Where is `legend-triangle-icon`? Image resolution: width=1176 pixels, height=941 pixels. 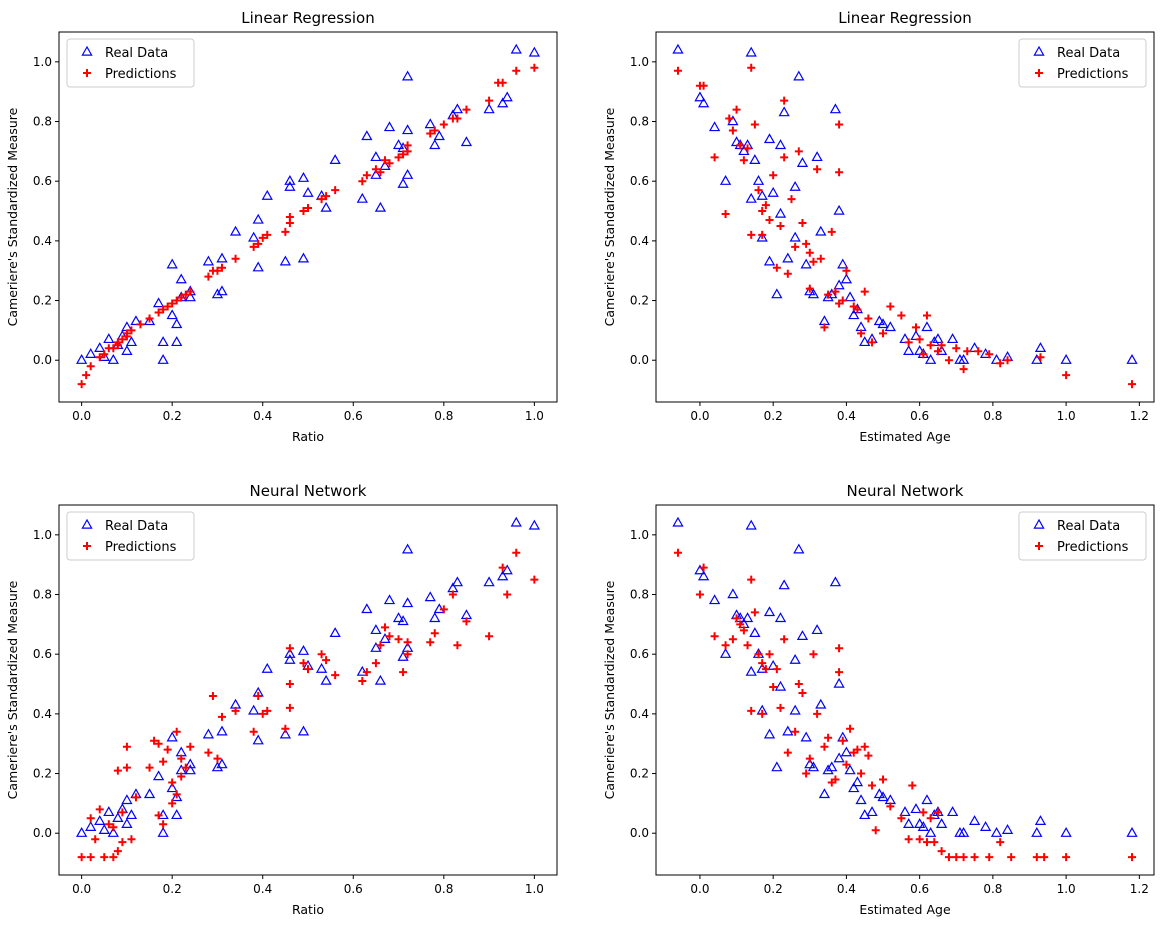
legend-triangle-icon is located at coordinates (87, 50).